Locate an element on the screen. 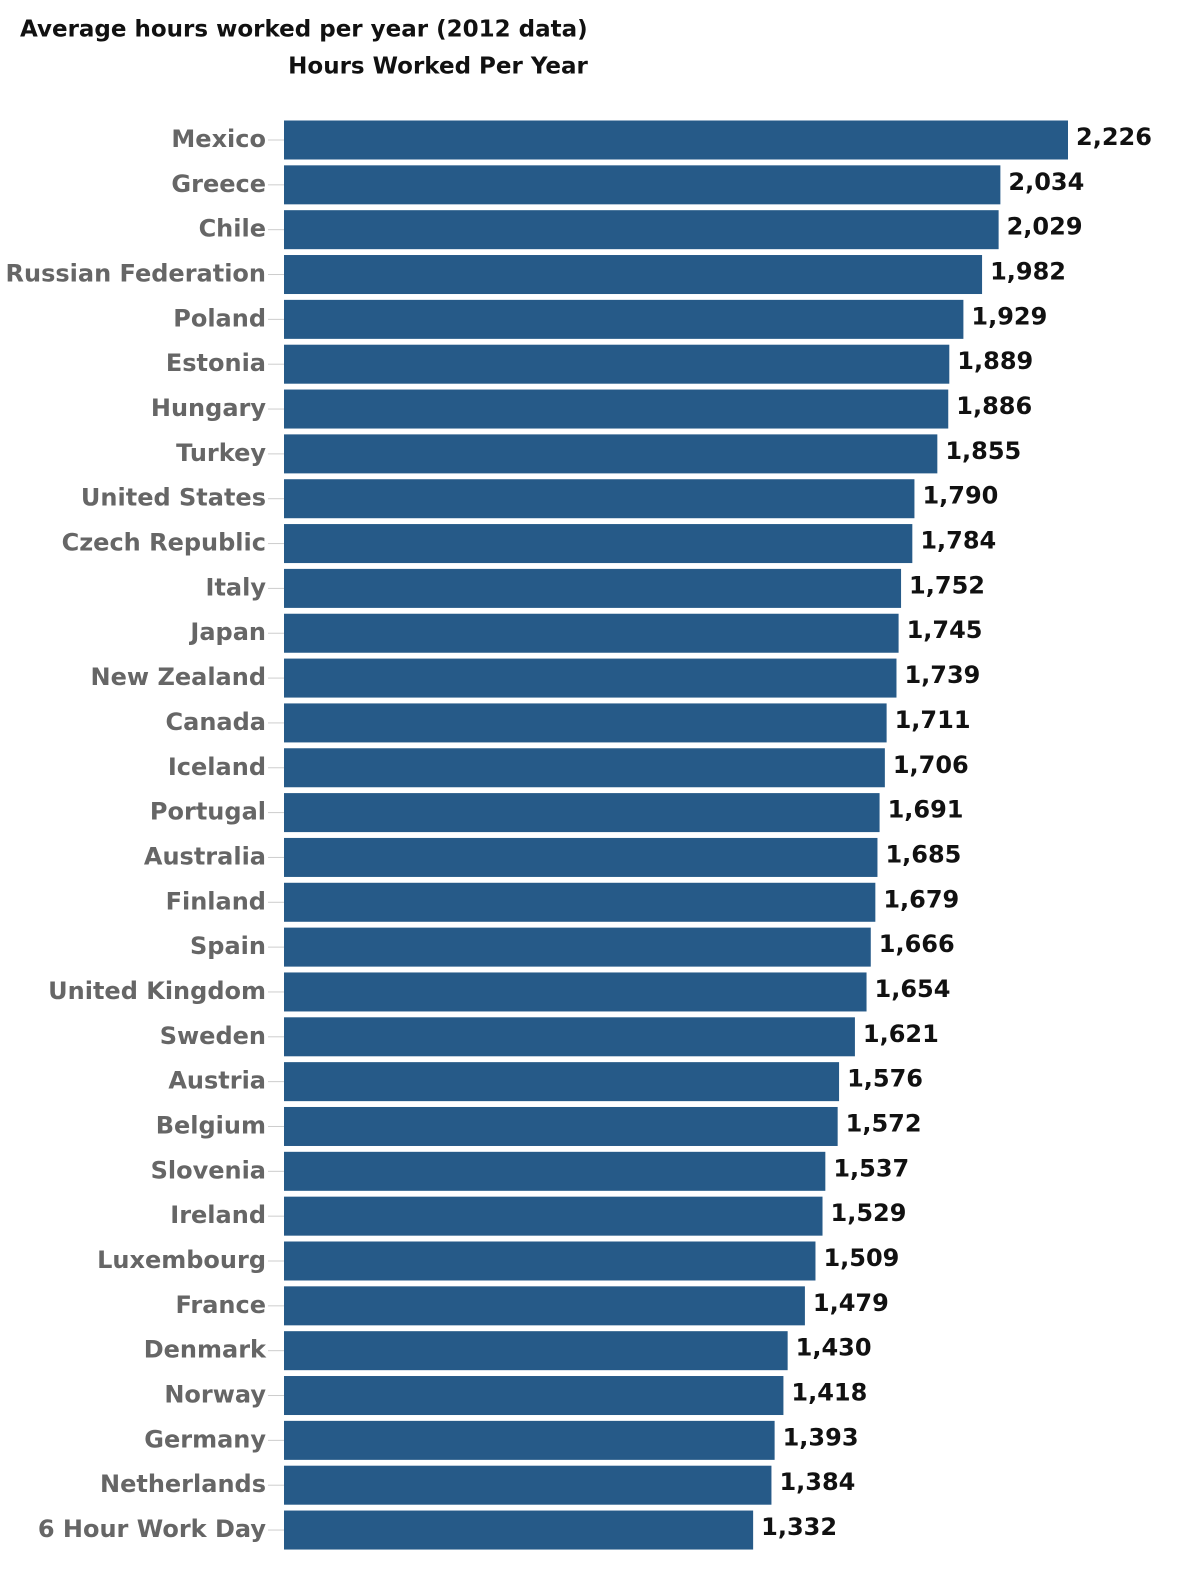  value-label: 1,706 is located at coordinates (931, 765).